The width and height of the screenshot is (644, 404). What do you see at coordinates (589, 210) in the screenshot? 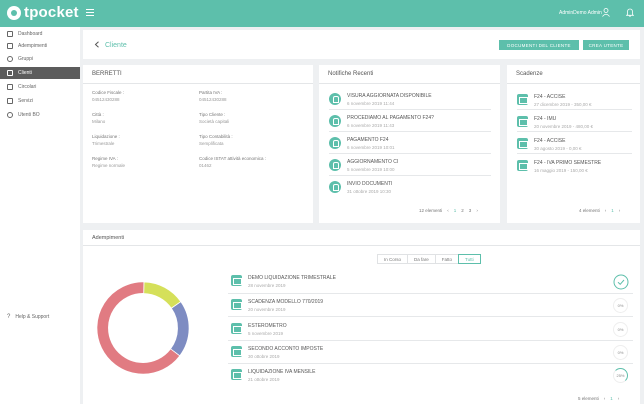
I see `item-count: 4 elementi` at bounding box center [589, 210].